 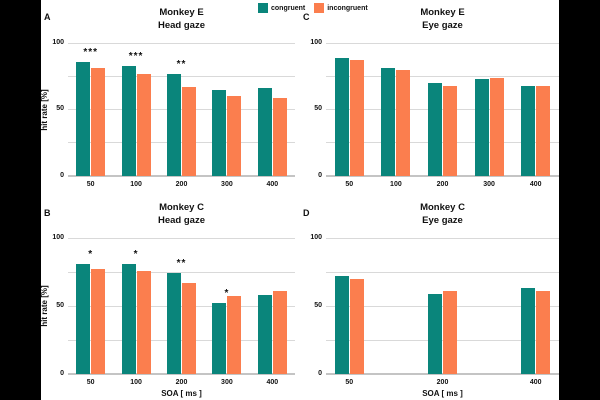 I want to click on panel-title-block: Monkey C Head gaze, so click(x=181, y=214).